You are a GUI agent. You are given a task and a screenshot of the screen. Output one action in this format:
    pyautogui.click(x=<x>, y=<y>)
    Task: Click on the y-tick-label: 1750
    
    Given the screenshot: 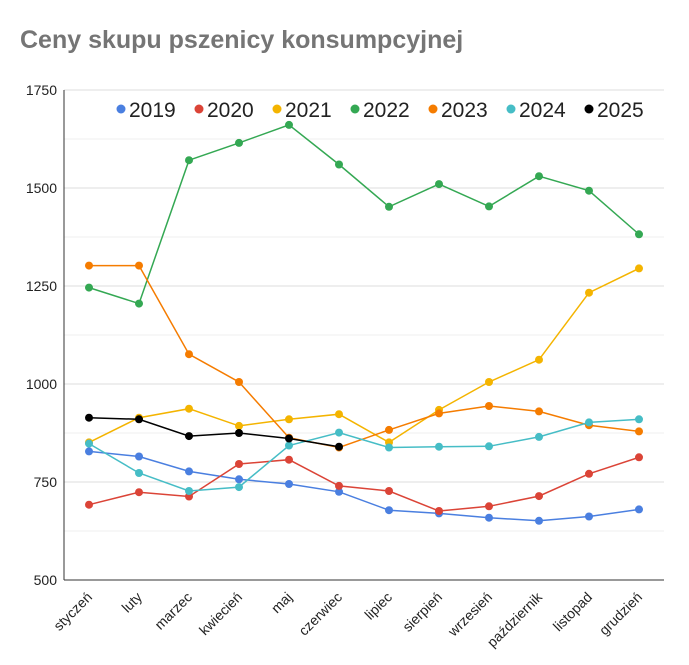 What is the action you would take?
    pyautogui.click(x=41, y=90)
    